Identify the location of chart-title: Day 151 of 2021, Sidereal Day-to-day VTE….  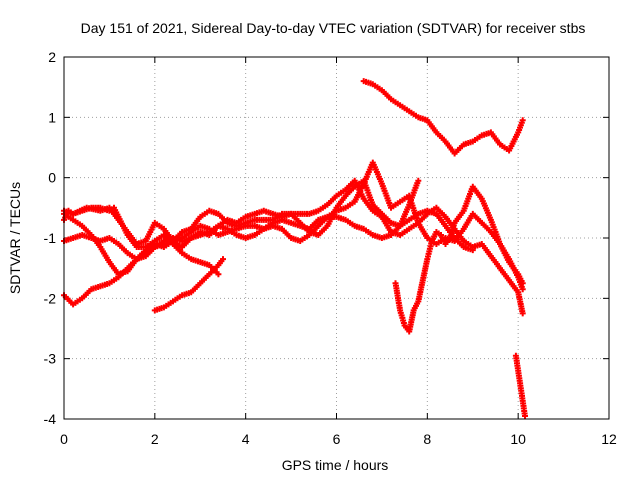
(333, 28).